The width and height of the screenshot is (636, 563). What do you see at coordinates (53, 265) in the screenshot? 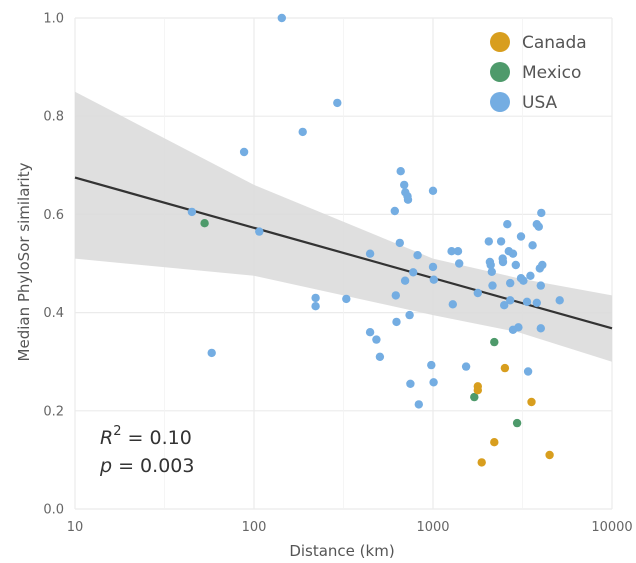
I see `y-tick-labels: 0.0 0.2 0.4 0.6 0.8 1.0` at bounding box center [53, 265].